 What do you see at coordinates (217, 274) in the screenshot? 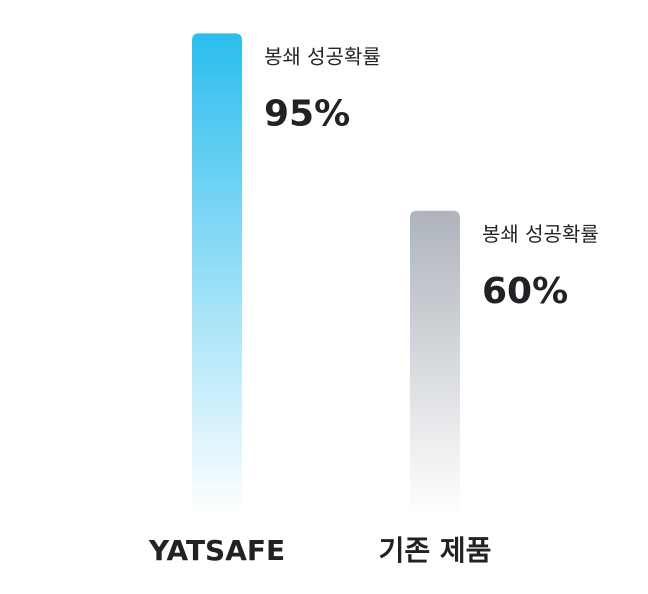
I see `bar-yatsafe` at bounding box center [217, 274].